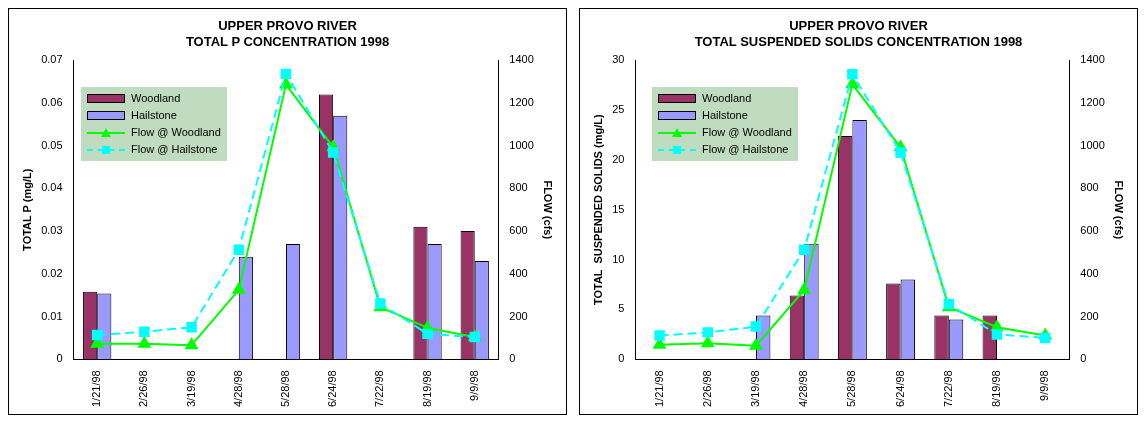  Describe the element at coordinates (52, 101) in the screenshot. I see `y-tick-label: 0.06` at that location.